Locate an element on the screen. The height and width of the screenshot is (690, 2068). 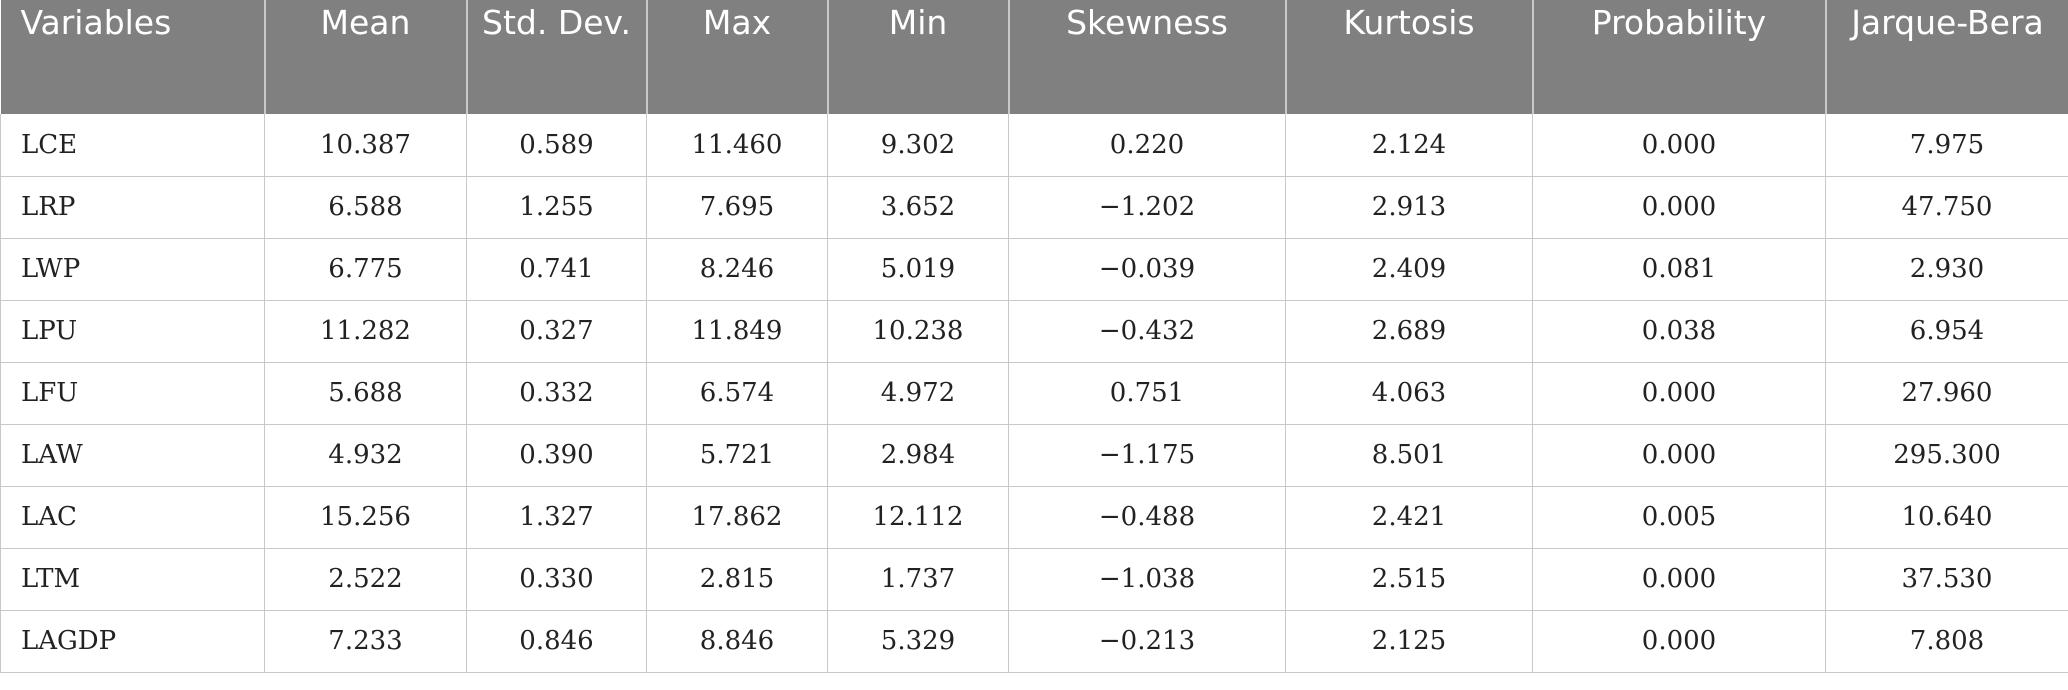
variable-name-cell: LAW is located at coordinates (132, 455).